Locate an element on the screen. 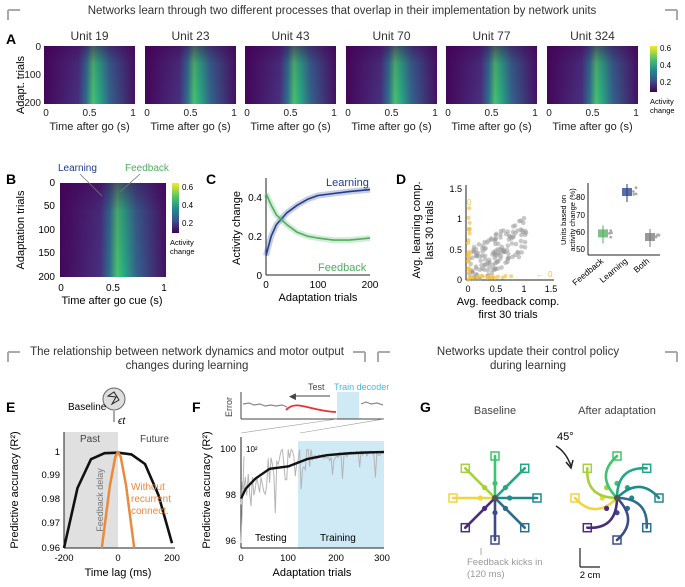 This screenshot has height=587, width=685. feedback-kicks-label: Feedback kicks in is located at coordinates (505, 562).